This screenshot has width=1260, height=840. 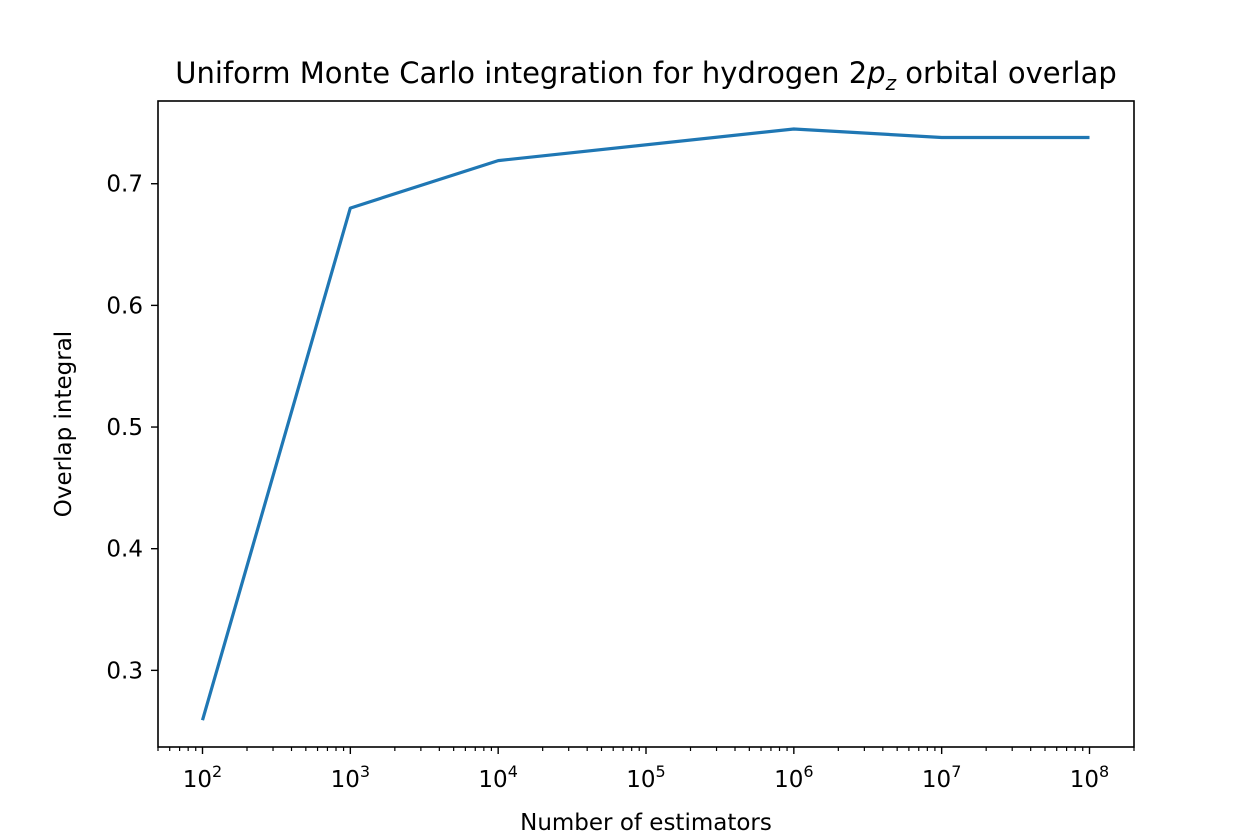 What do you see at coordinates (365, 771) in the screenshot?
I see `x-tick-label-exp: 3` at bounding box center [365, 771].